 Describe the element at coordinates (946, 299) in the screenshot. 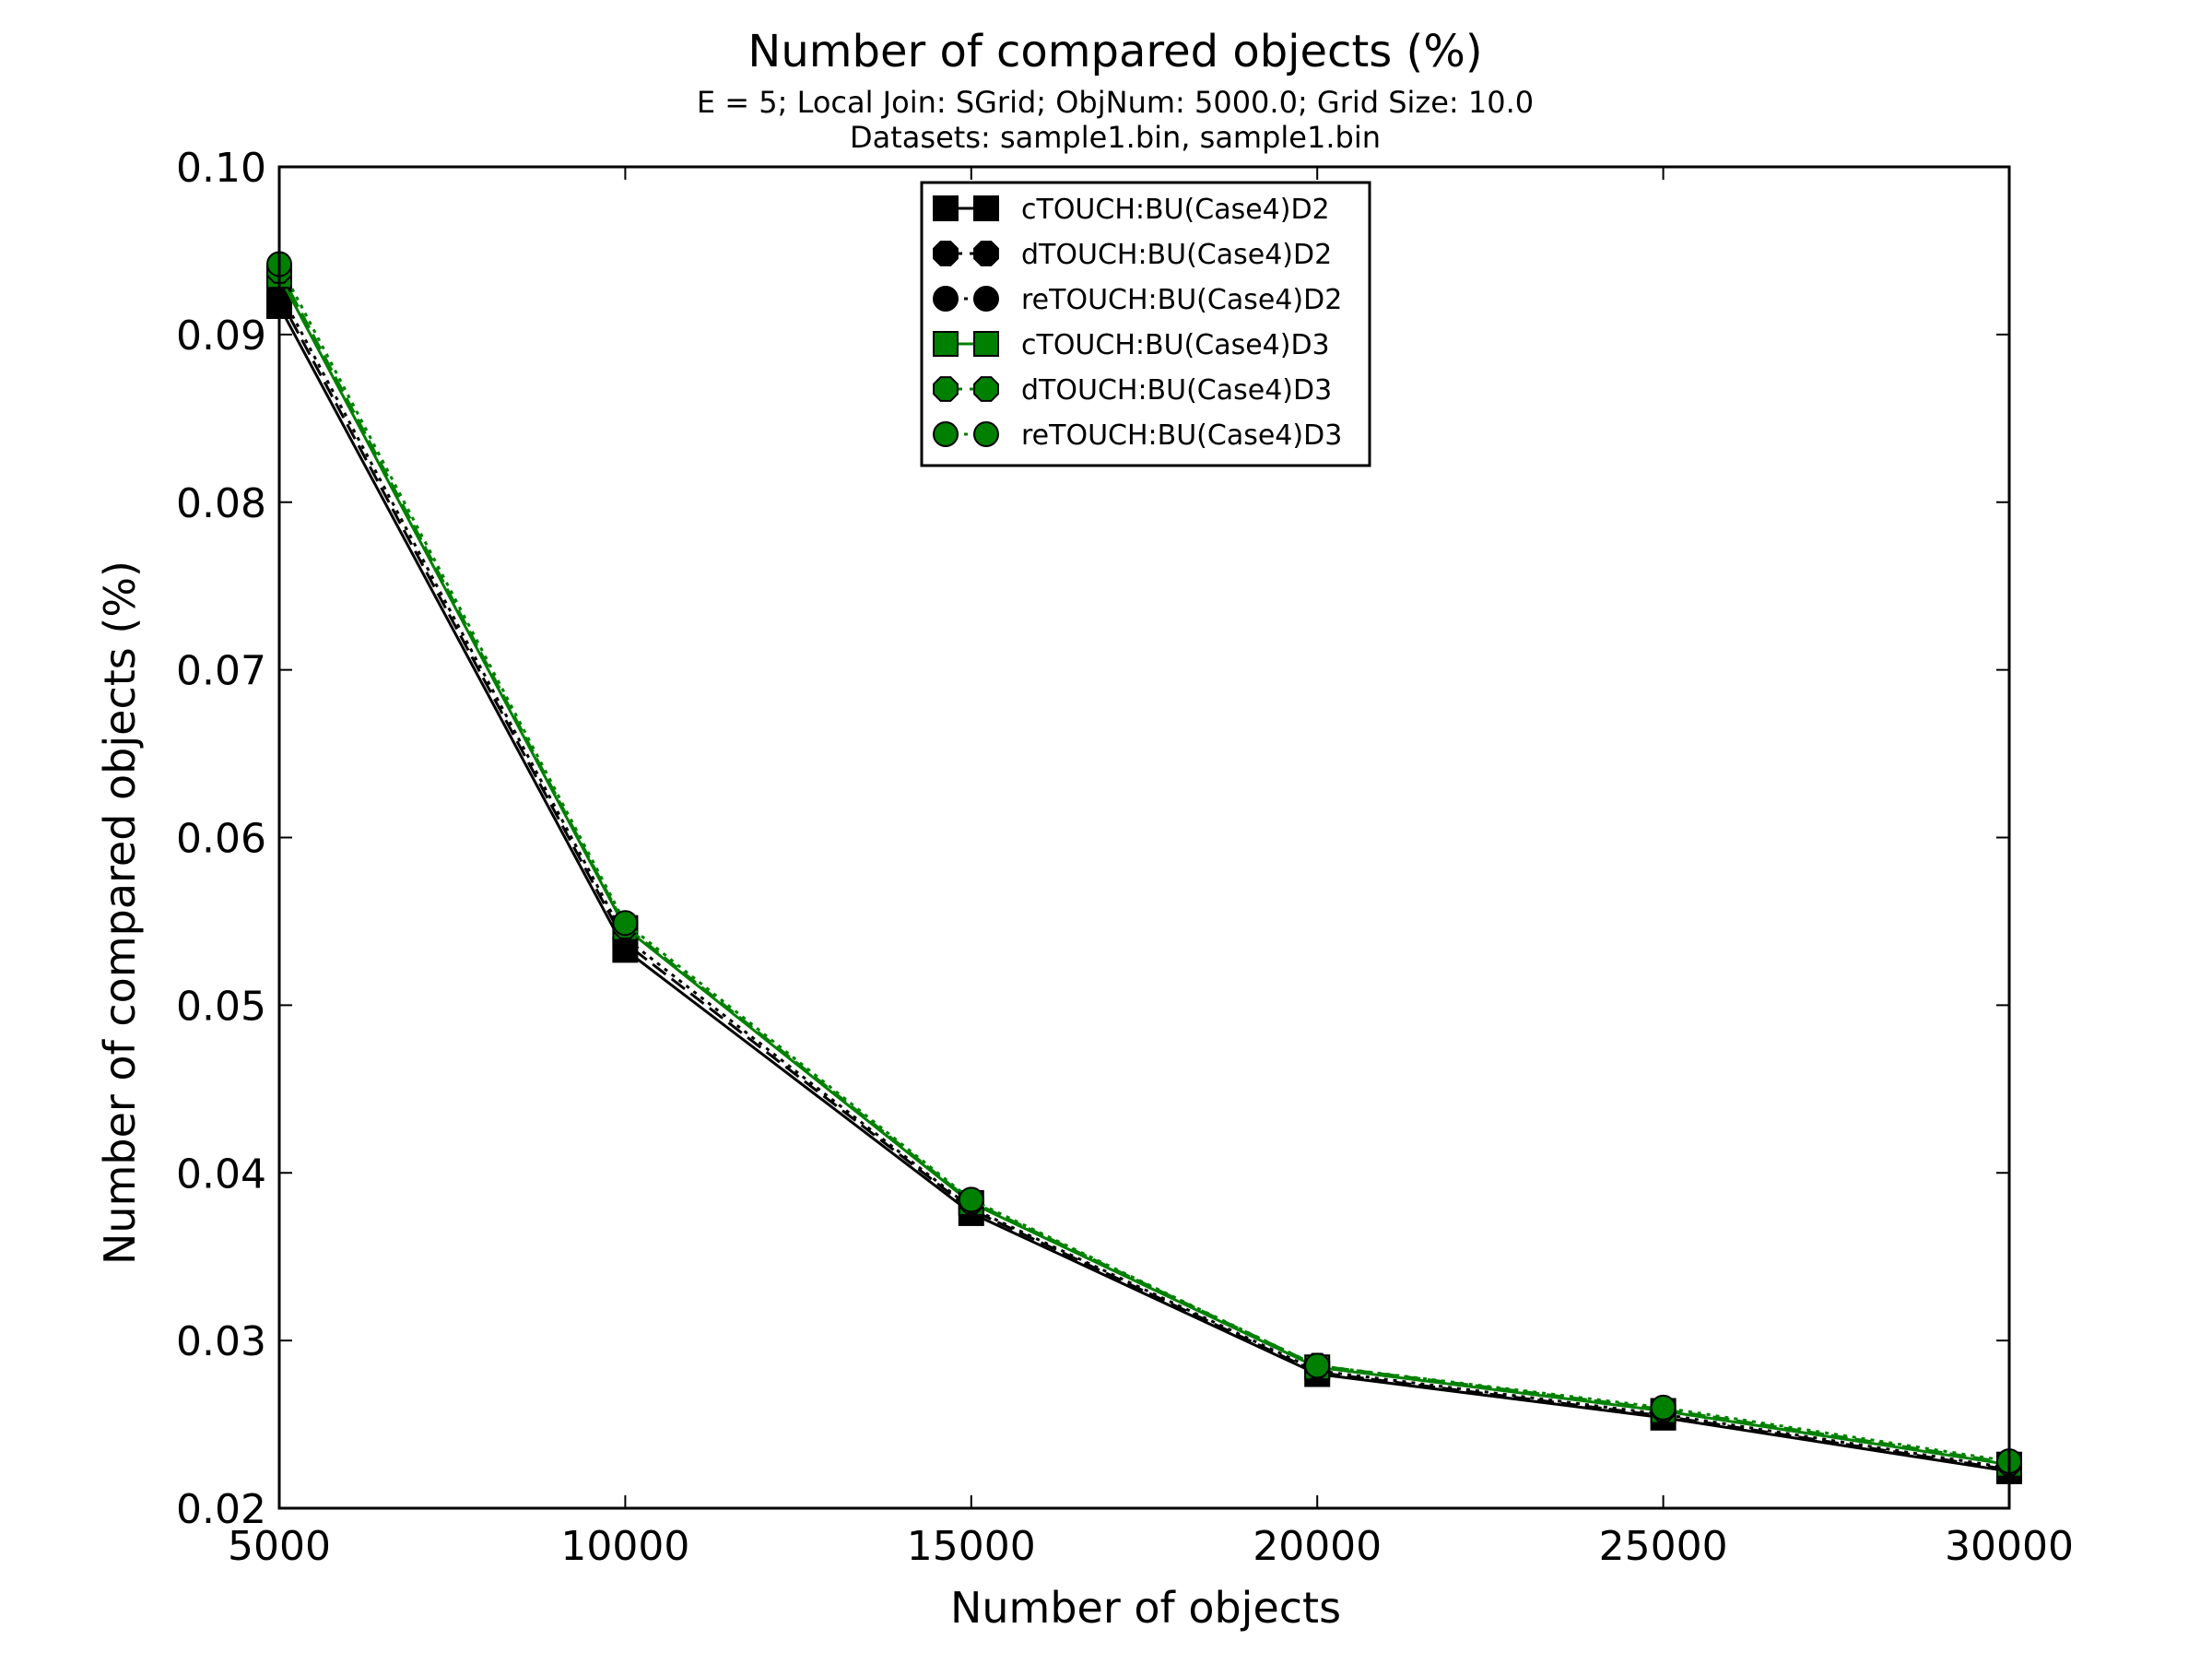

I see `legend-marker-3a` at that location.